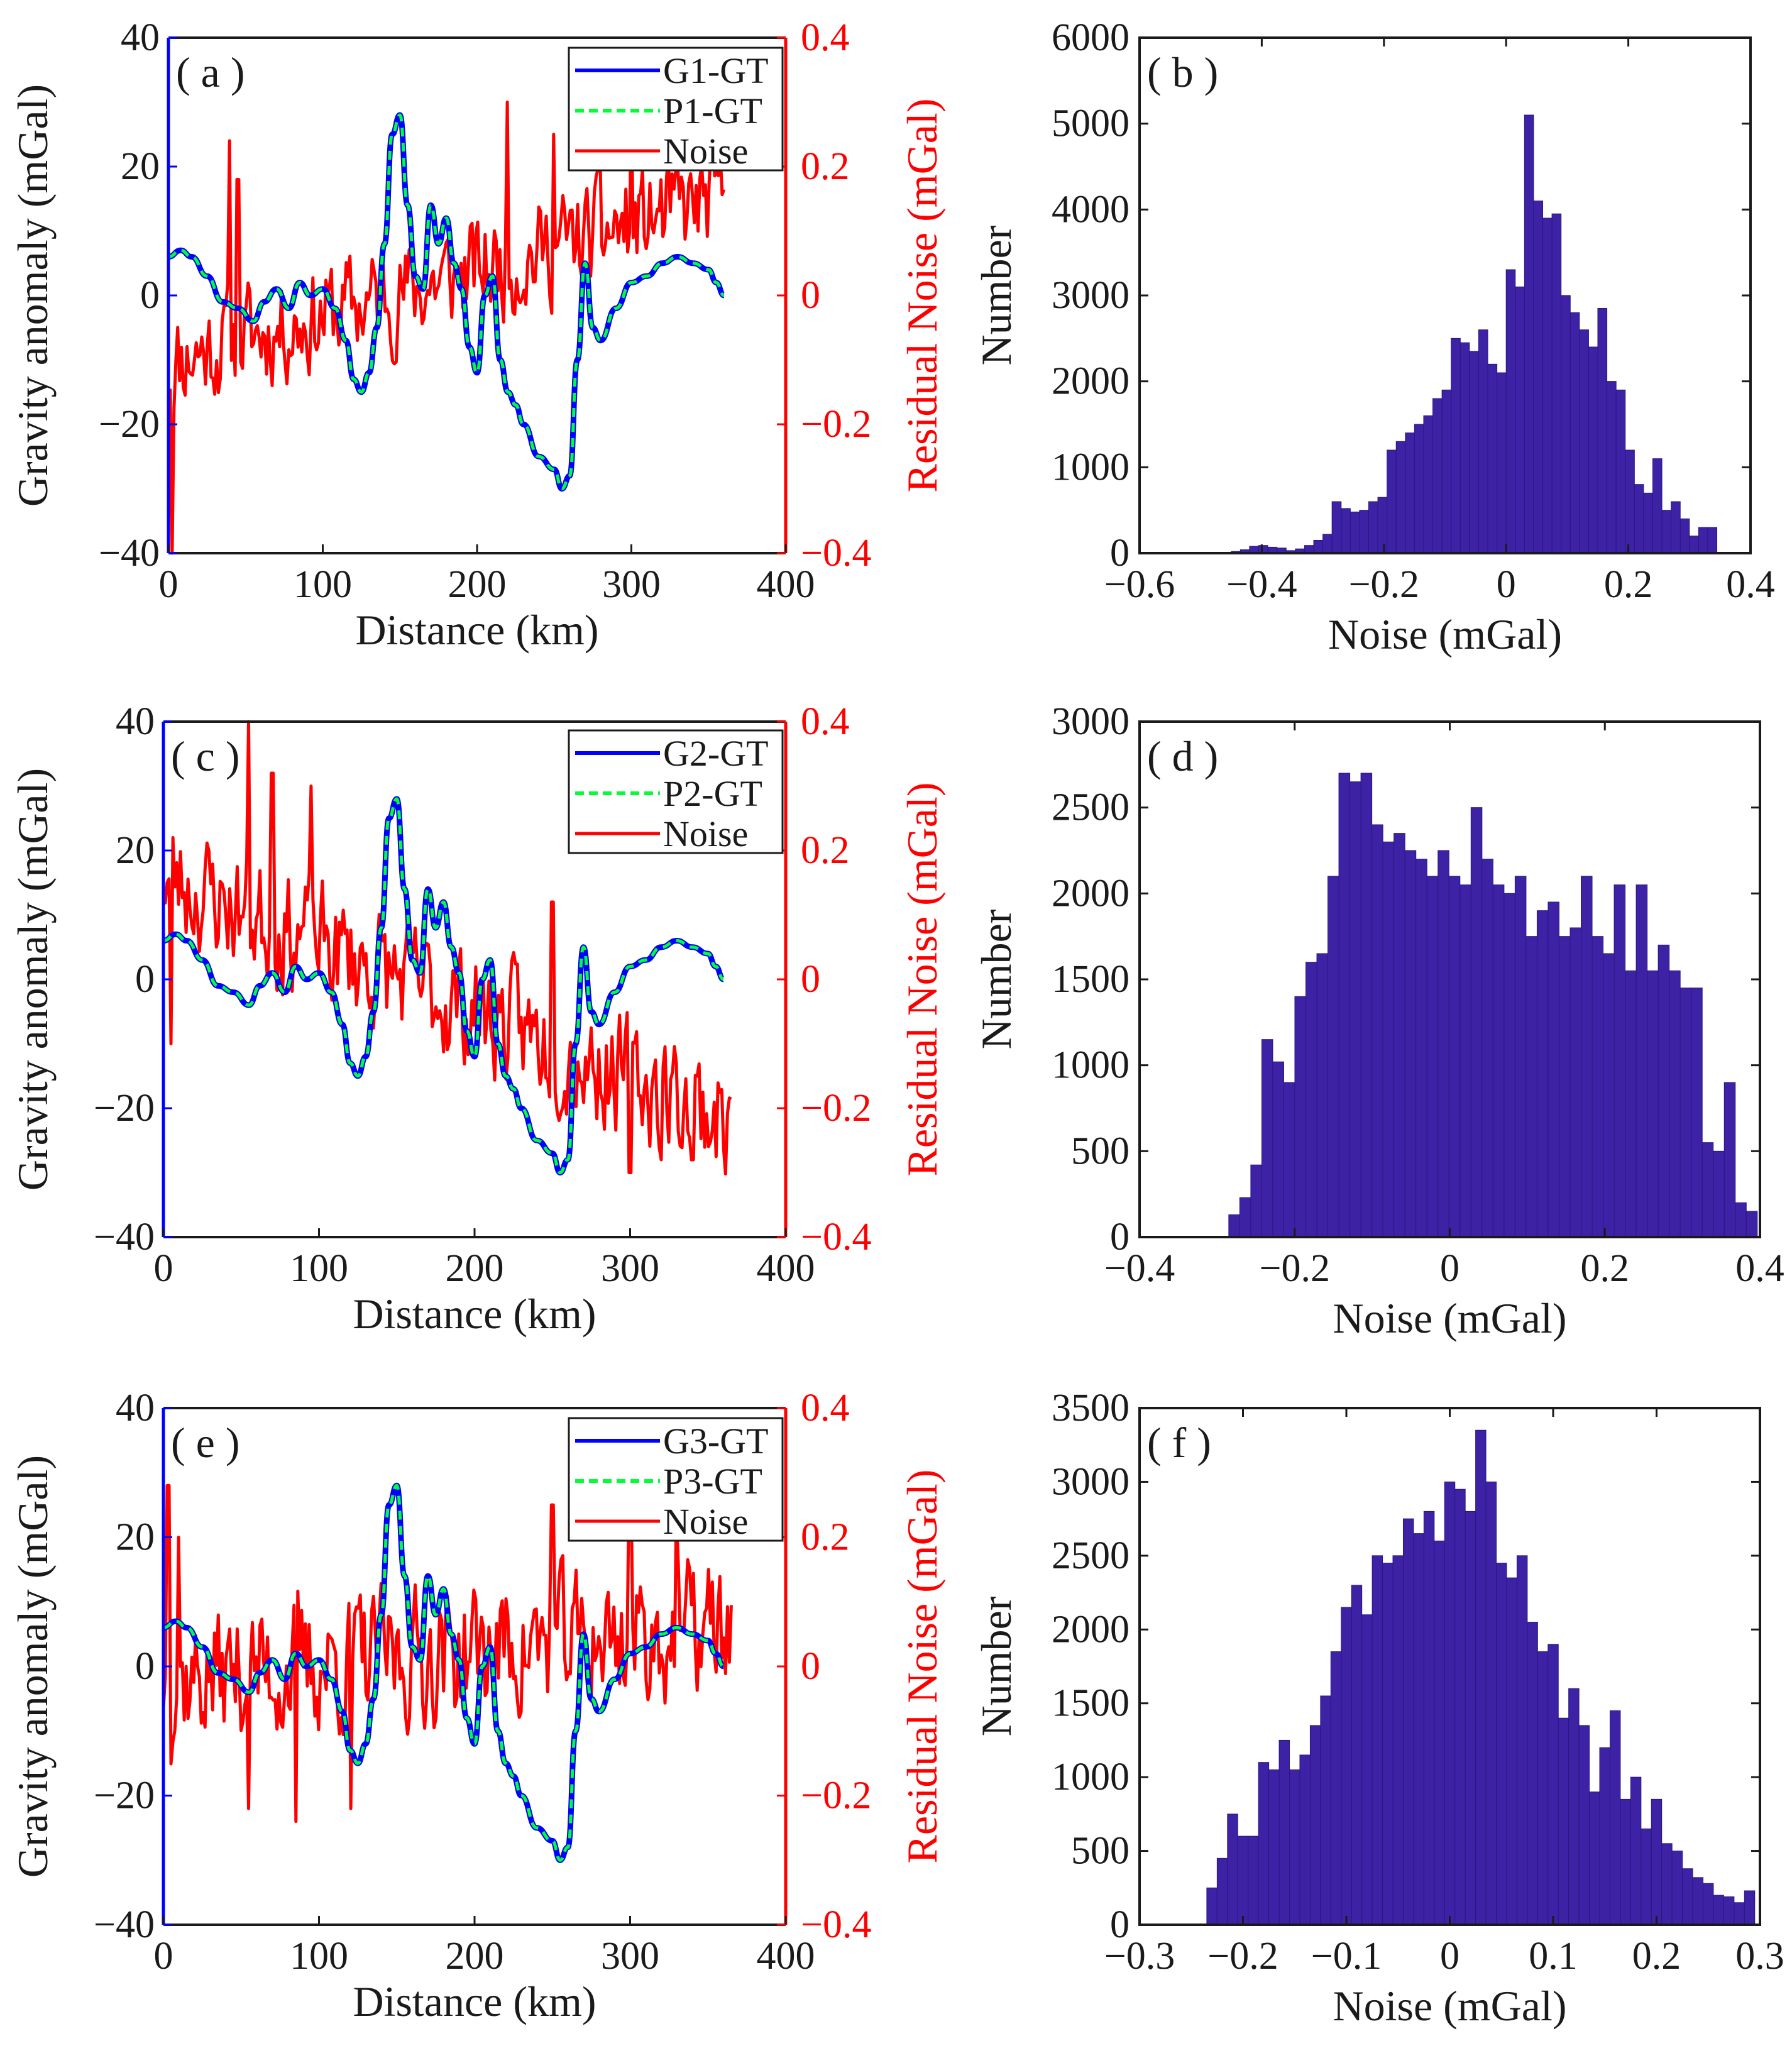 The height and width of the screenshot is (2053, 1792). What do you see at coordinates (1091, 209) in the screenshot?
I see `y-tick-label: 4000` at bounding box center [1091, 209].